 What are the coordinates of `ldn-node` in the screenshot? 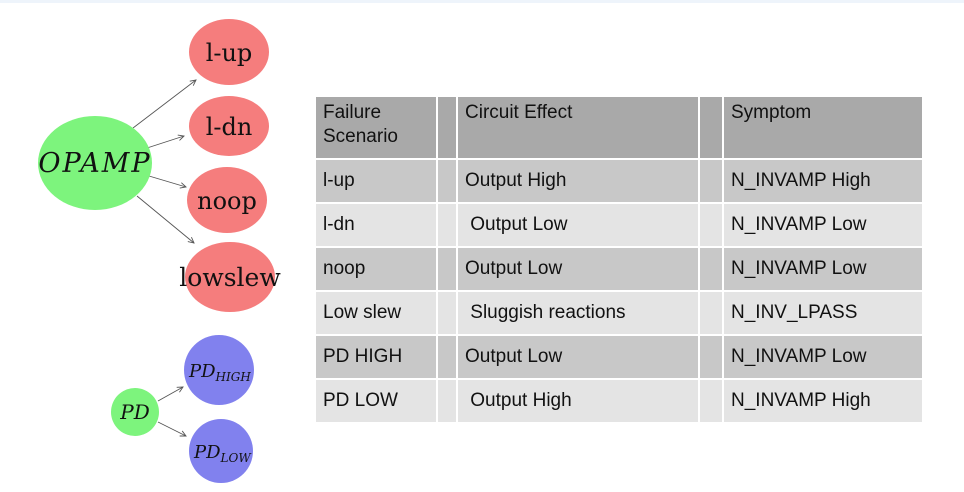 It's located at (229, 126).